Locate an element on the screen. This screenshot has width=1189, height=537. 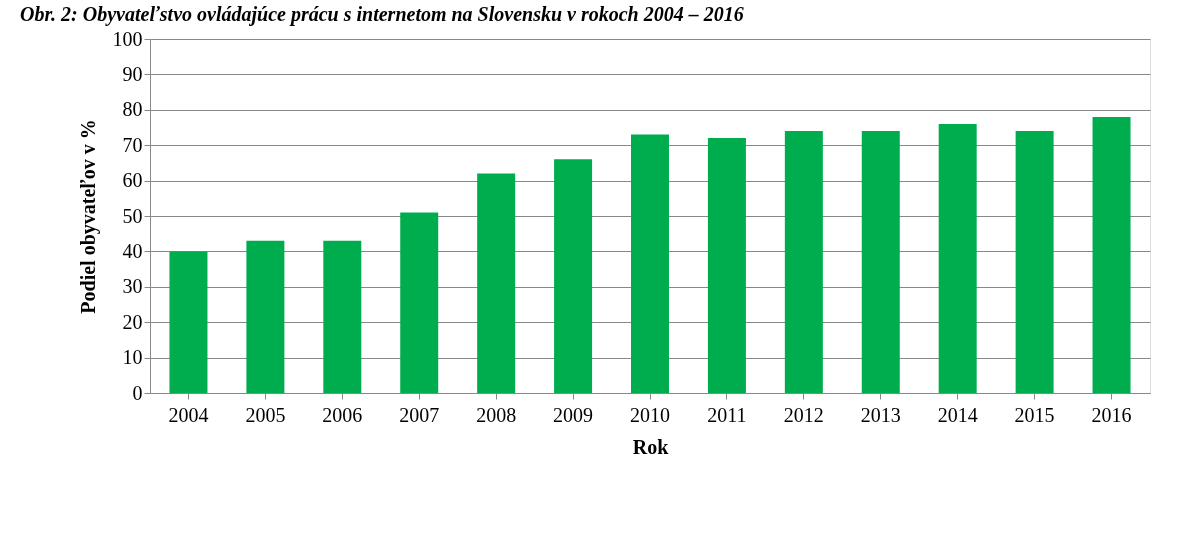
y-axis-title: Podiel obyvateľov v % is located at coordinates (88, 216).